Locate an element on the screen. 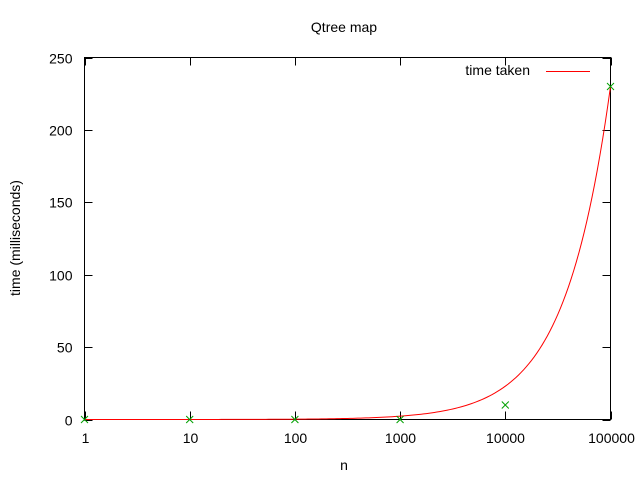  chart-title: Qtree map is located at coordinates (344, 27).